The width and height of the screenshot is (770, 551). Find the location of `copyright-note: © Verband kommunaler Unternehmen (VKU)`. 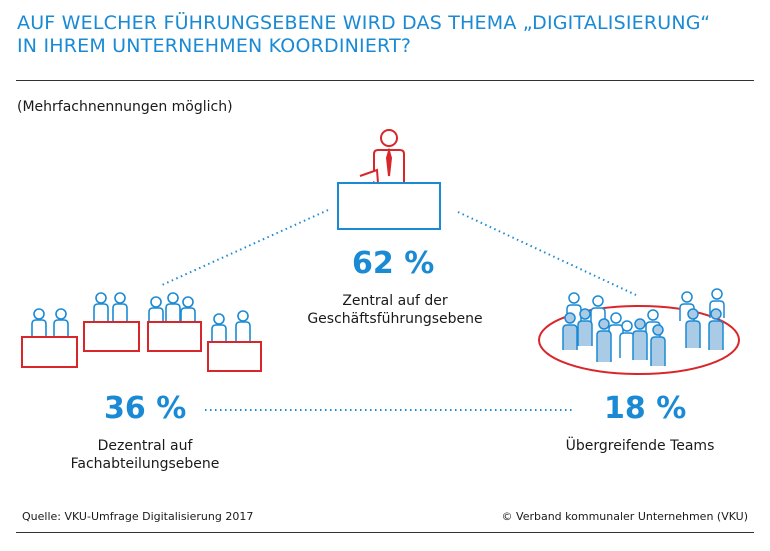

copyright-note: © Verband kommunaler Unternehmen (VKU) is located at coordinates (624, 516).